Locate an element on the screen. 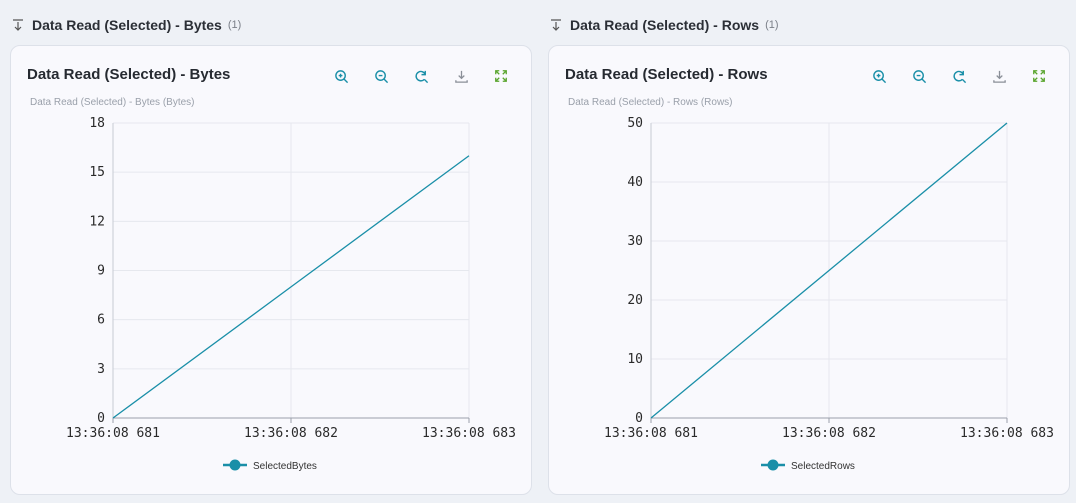  card-title: Data Read (Selected) - Rows is located at coordinates (666, 74).